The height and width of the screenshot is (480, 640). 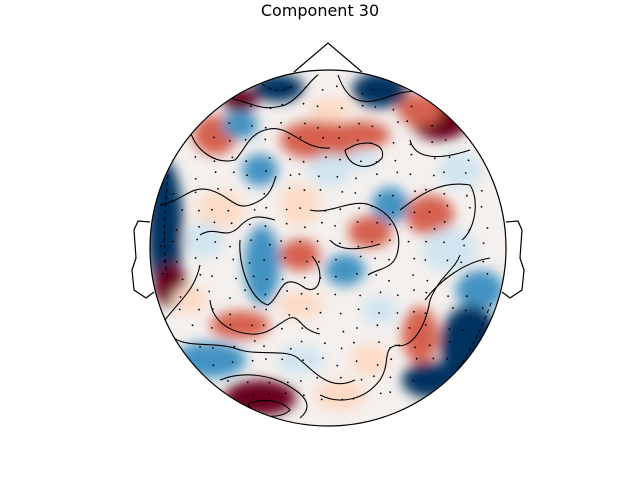 What do you see at coordinates (513, 259) in the screenshot?
I see `right-ear-outline` at bounding box center [513, 259].